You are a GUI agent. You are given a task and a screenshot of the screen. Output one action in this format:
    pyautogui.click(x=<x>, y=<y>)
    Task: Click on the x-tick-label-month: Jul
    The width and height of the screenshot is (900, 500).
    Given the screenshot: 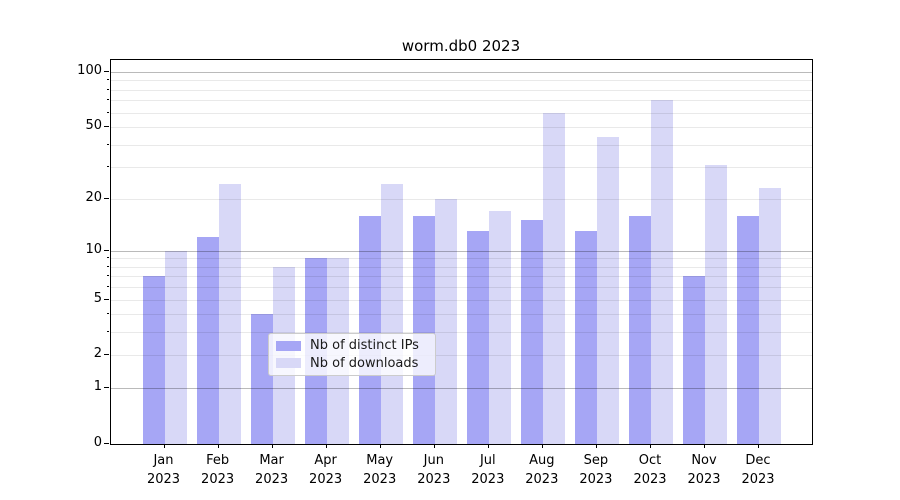 What is the action you would take?
    pyautogui.click(x=487, y=460)
    